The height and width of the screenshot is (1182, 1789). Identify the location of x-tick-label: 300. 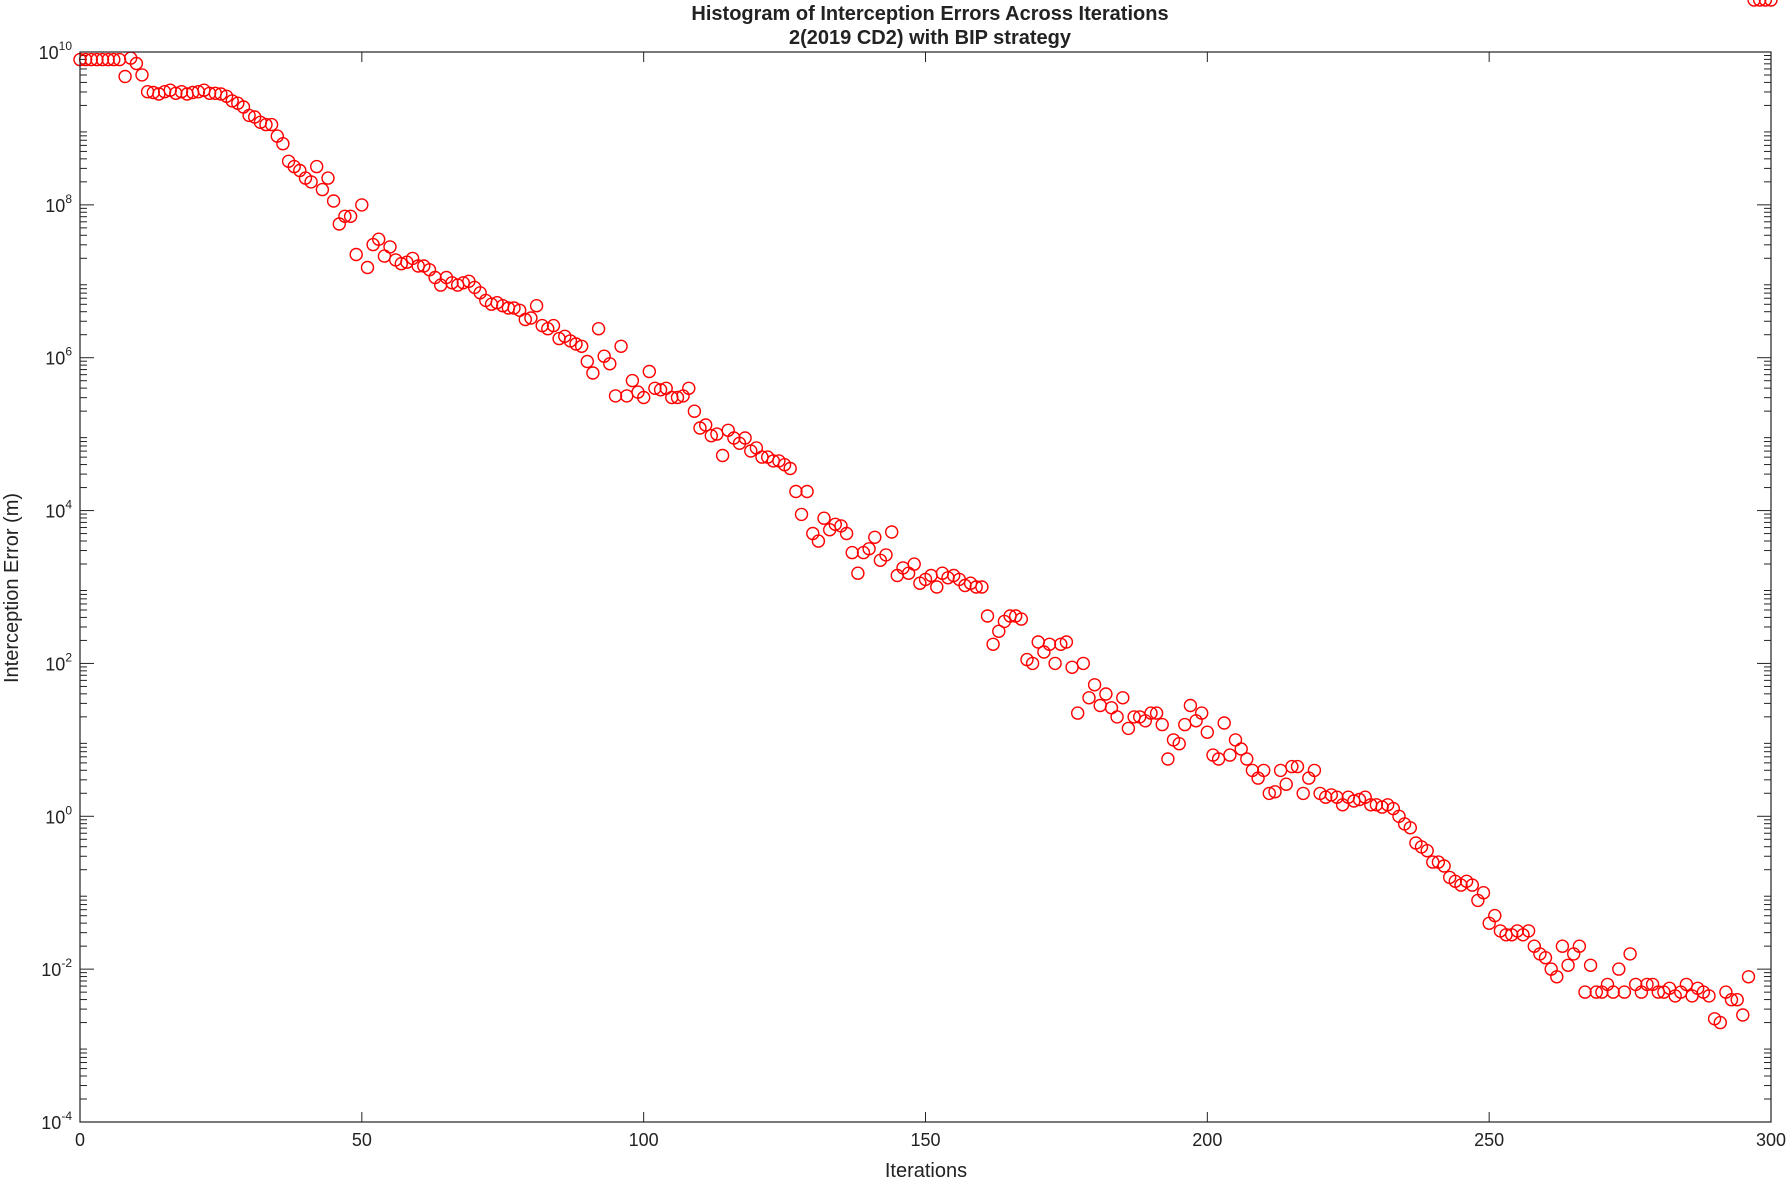
(1771, 1140).